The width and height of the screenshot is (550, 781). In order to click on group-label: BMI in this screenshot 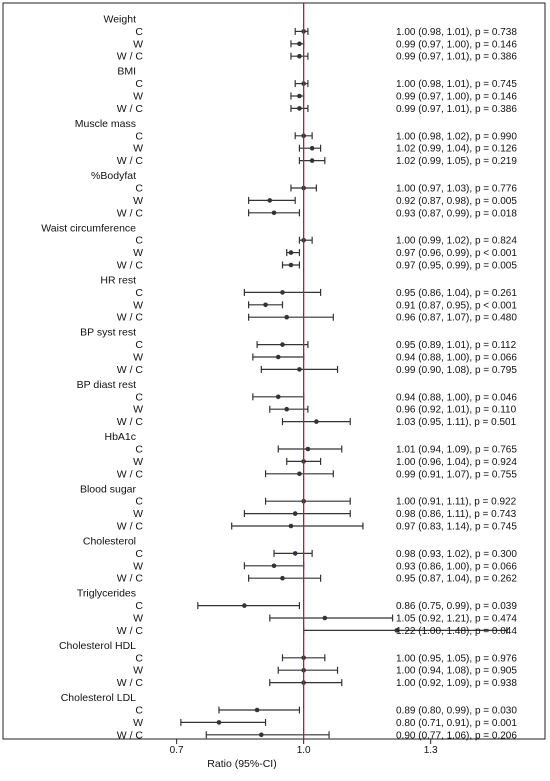, I will do `click(126, 72)`.